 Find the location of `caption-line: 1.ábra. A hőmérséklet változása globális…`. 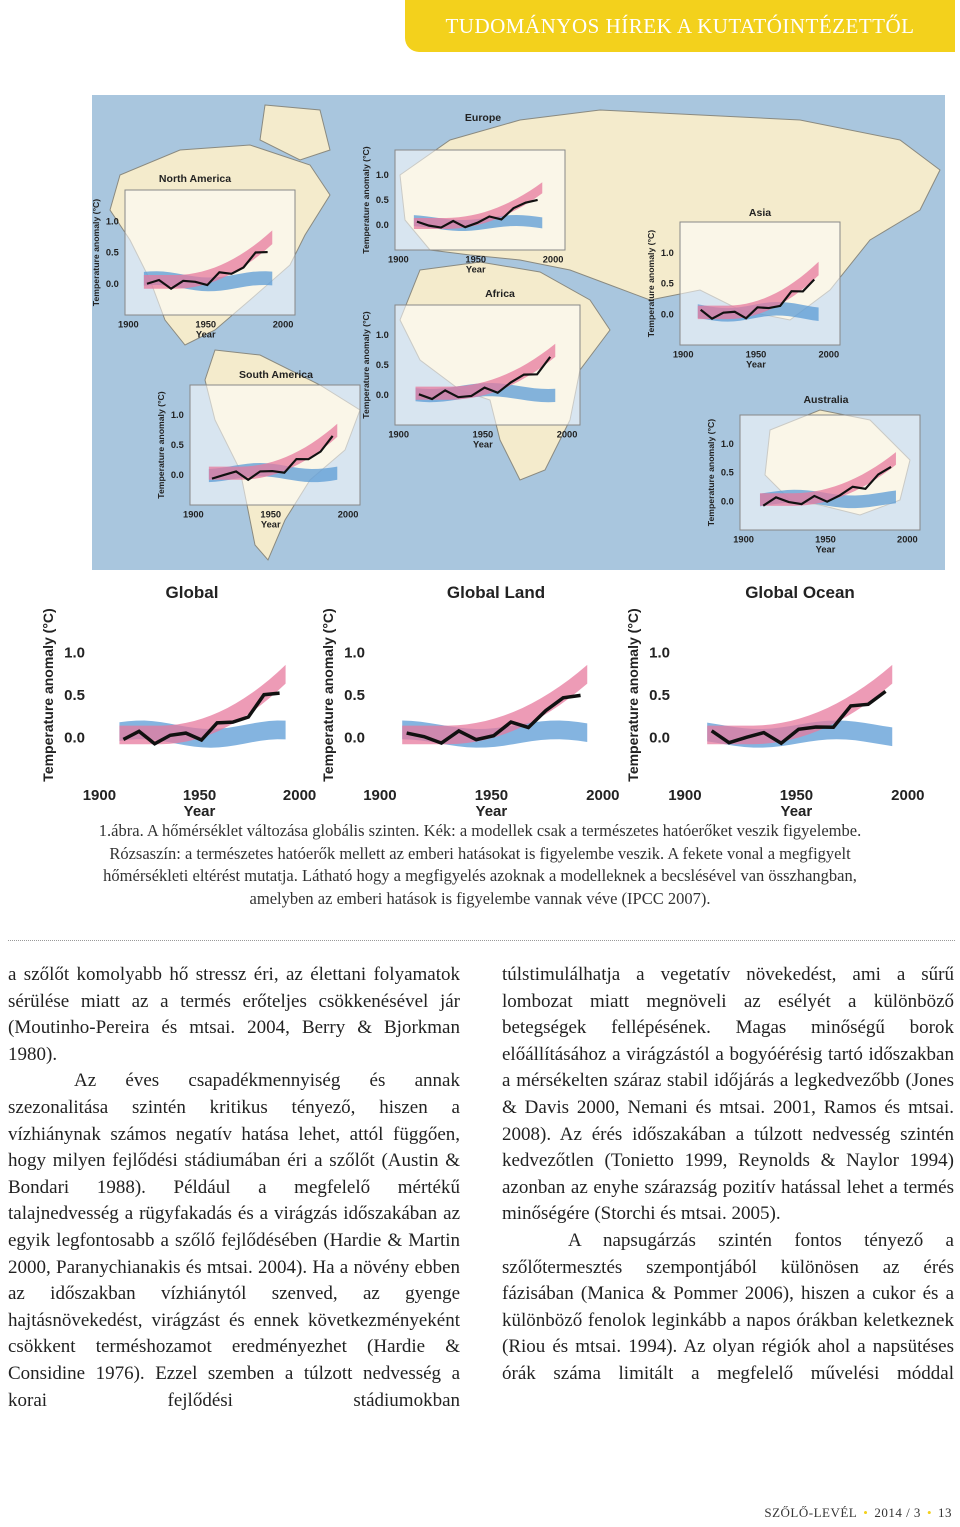

caption-line: 1.ábra. A hőmérséklet változása globális… is located at coordinates (480, 830).